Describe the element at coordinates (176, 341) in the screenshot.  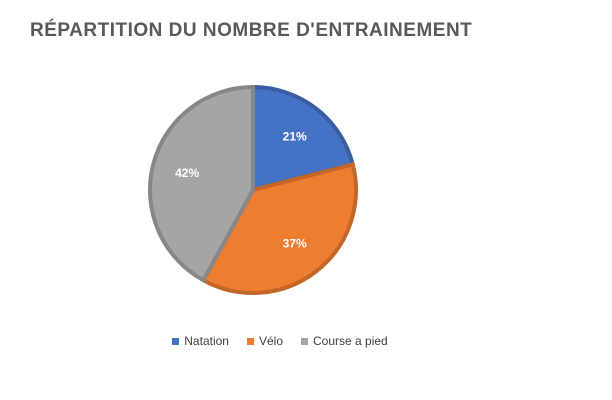
I see `legend-swatch-natation` at that location.